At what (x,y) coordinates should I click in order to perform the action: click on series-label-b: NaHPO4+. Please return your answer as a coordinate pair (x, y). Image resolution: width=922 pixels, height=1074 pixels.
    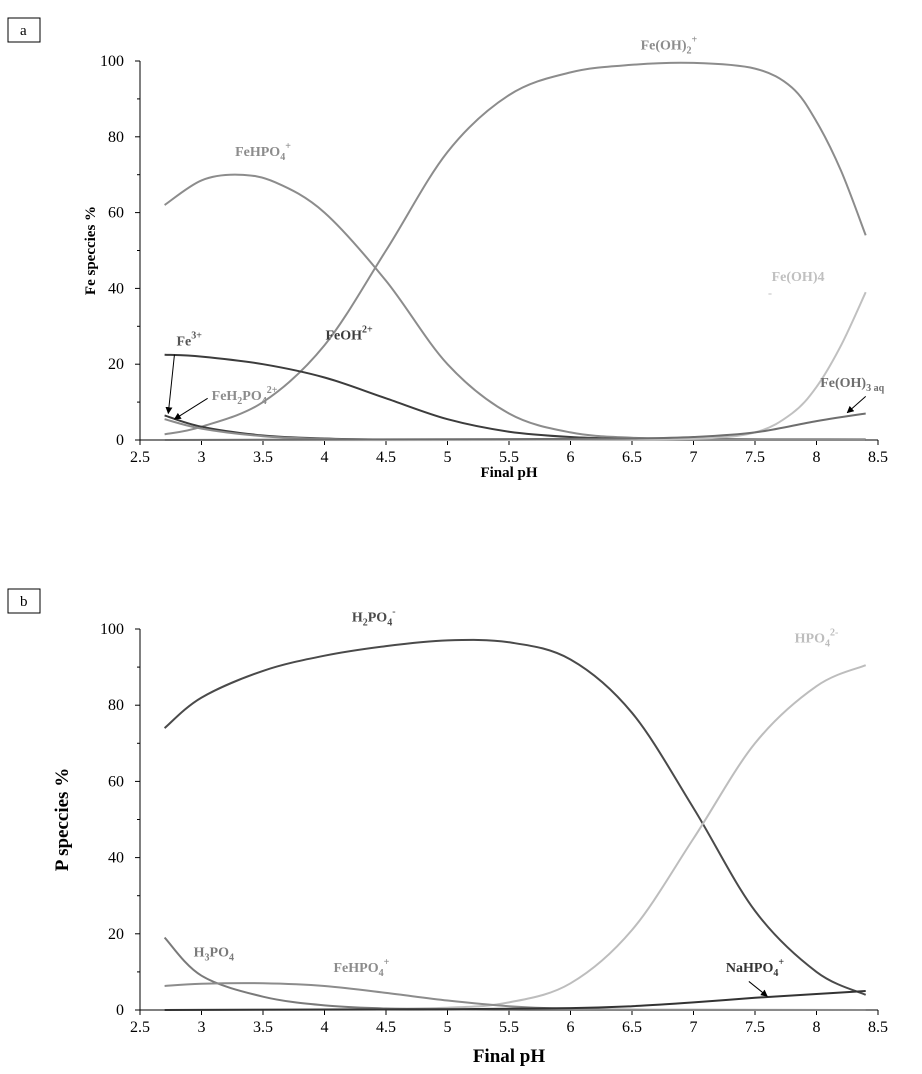
    Looking at the image, I should click on (755, 968).